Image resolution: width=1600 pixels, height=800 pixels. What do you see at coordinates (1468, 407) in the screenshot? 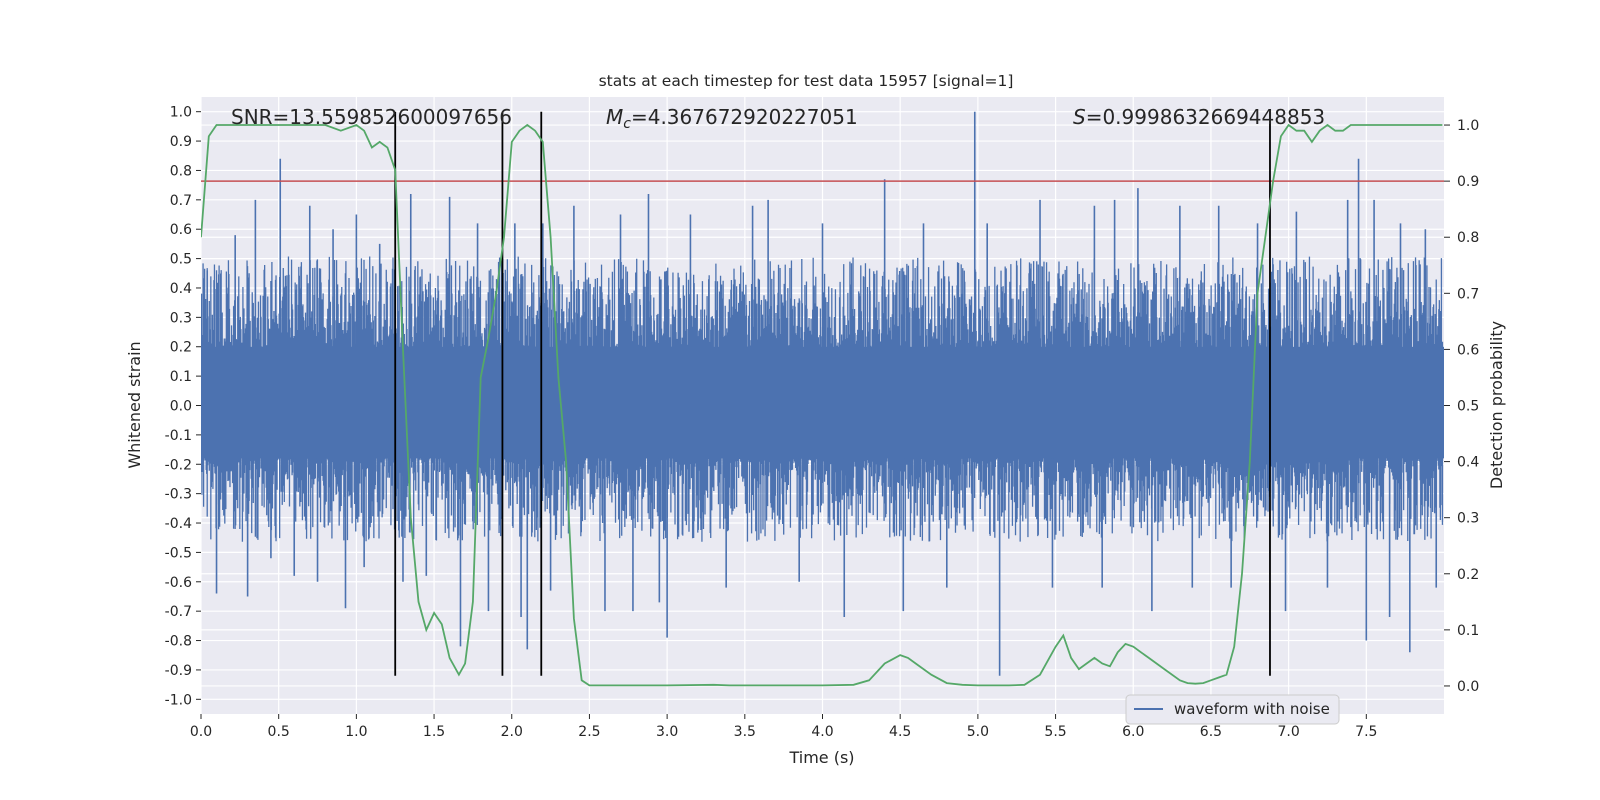
I see `y-right-tick-label: 0.5` at bounding box center [1468, 407].